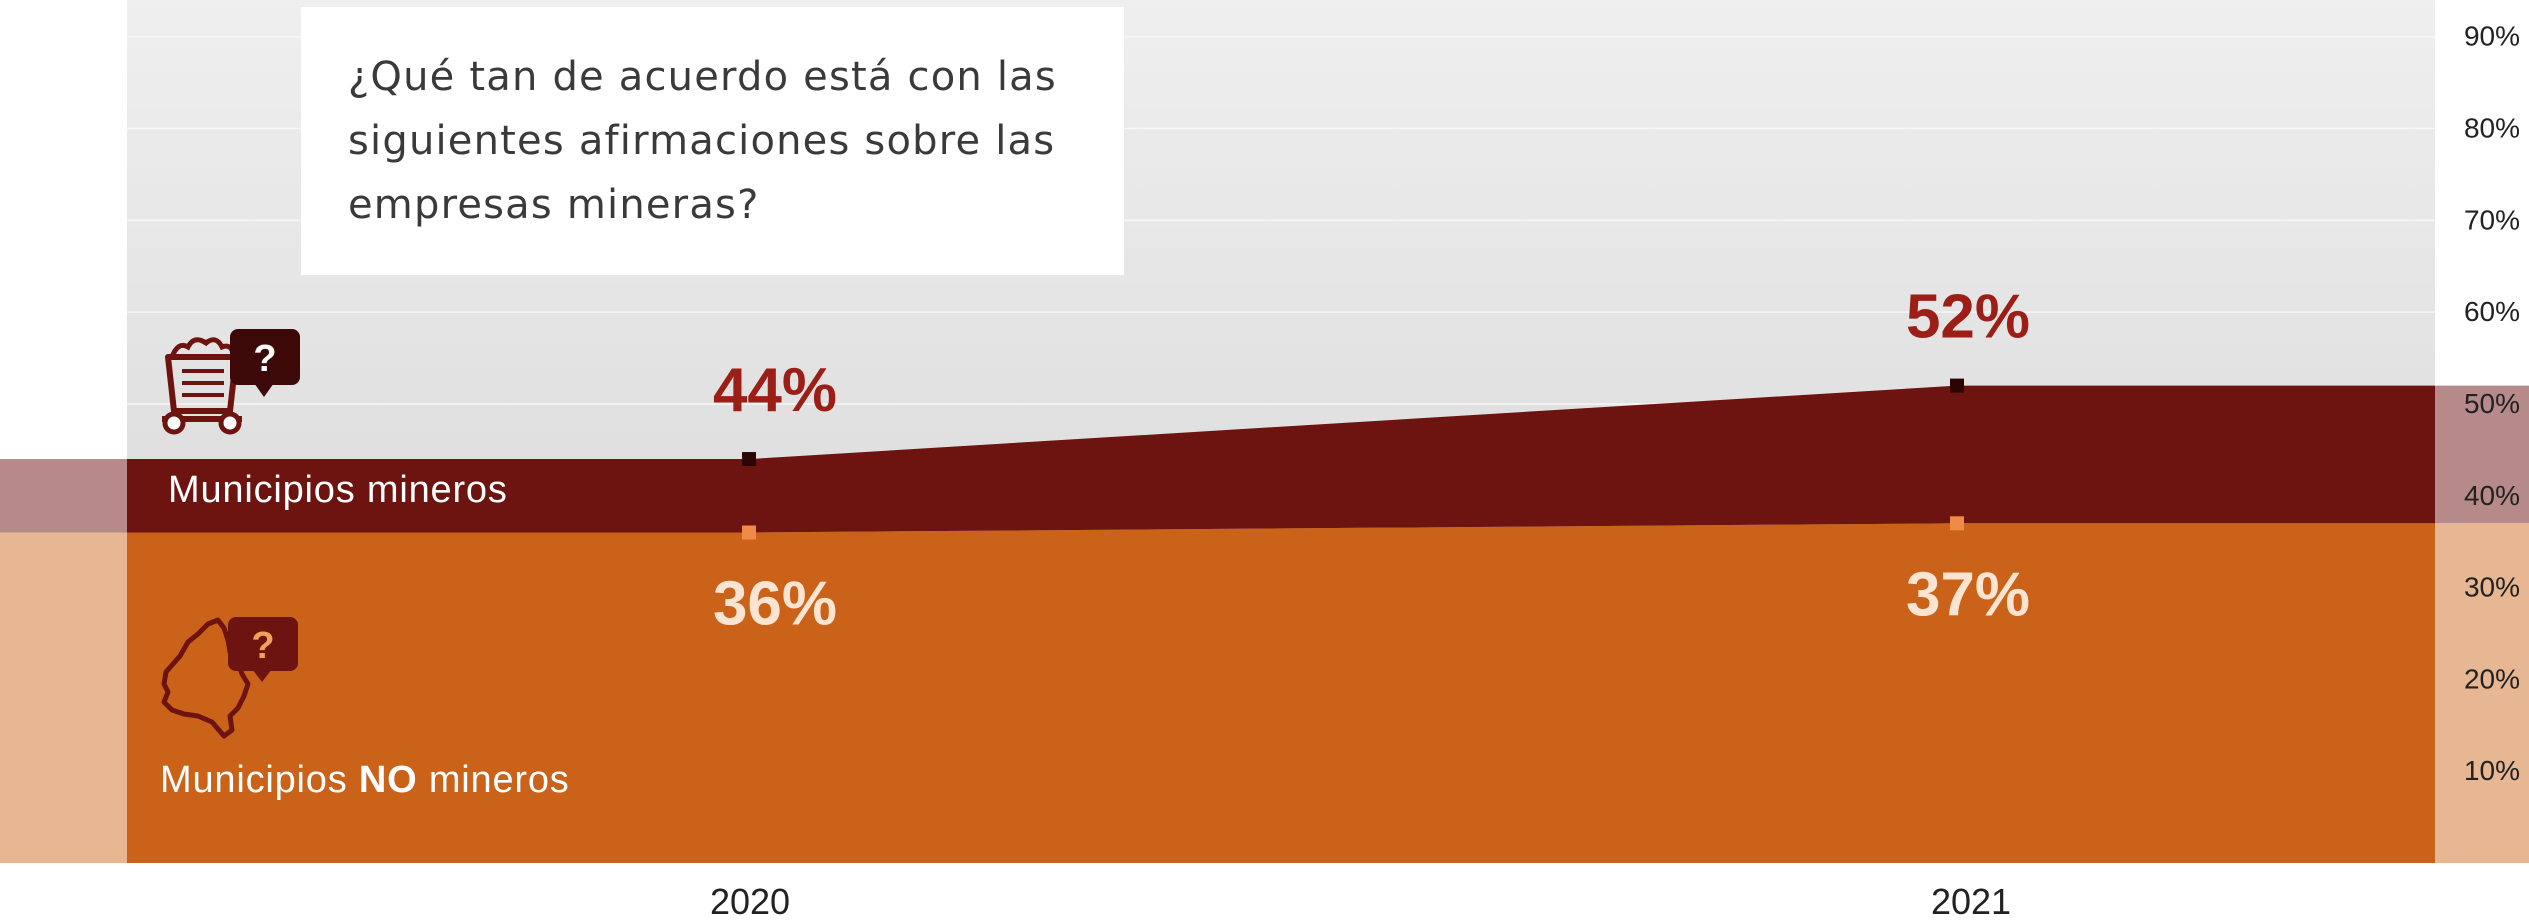 The image size is (2529, 920). What do you see at coordinates (2492, 587) in the screenshot?
I see `y-tick-30: 30%` at bounding box center [2492, 587].